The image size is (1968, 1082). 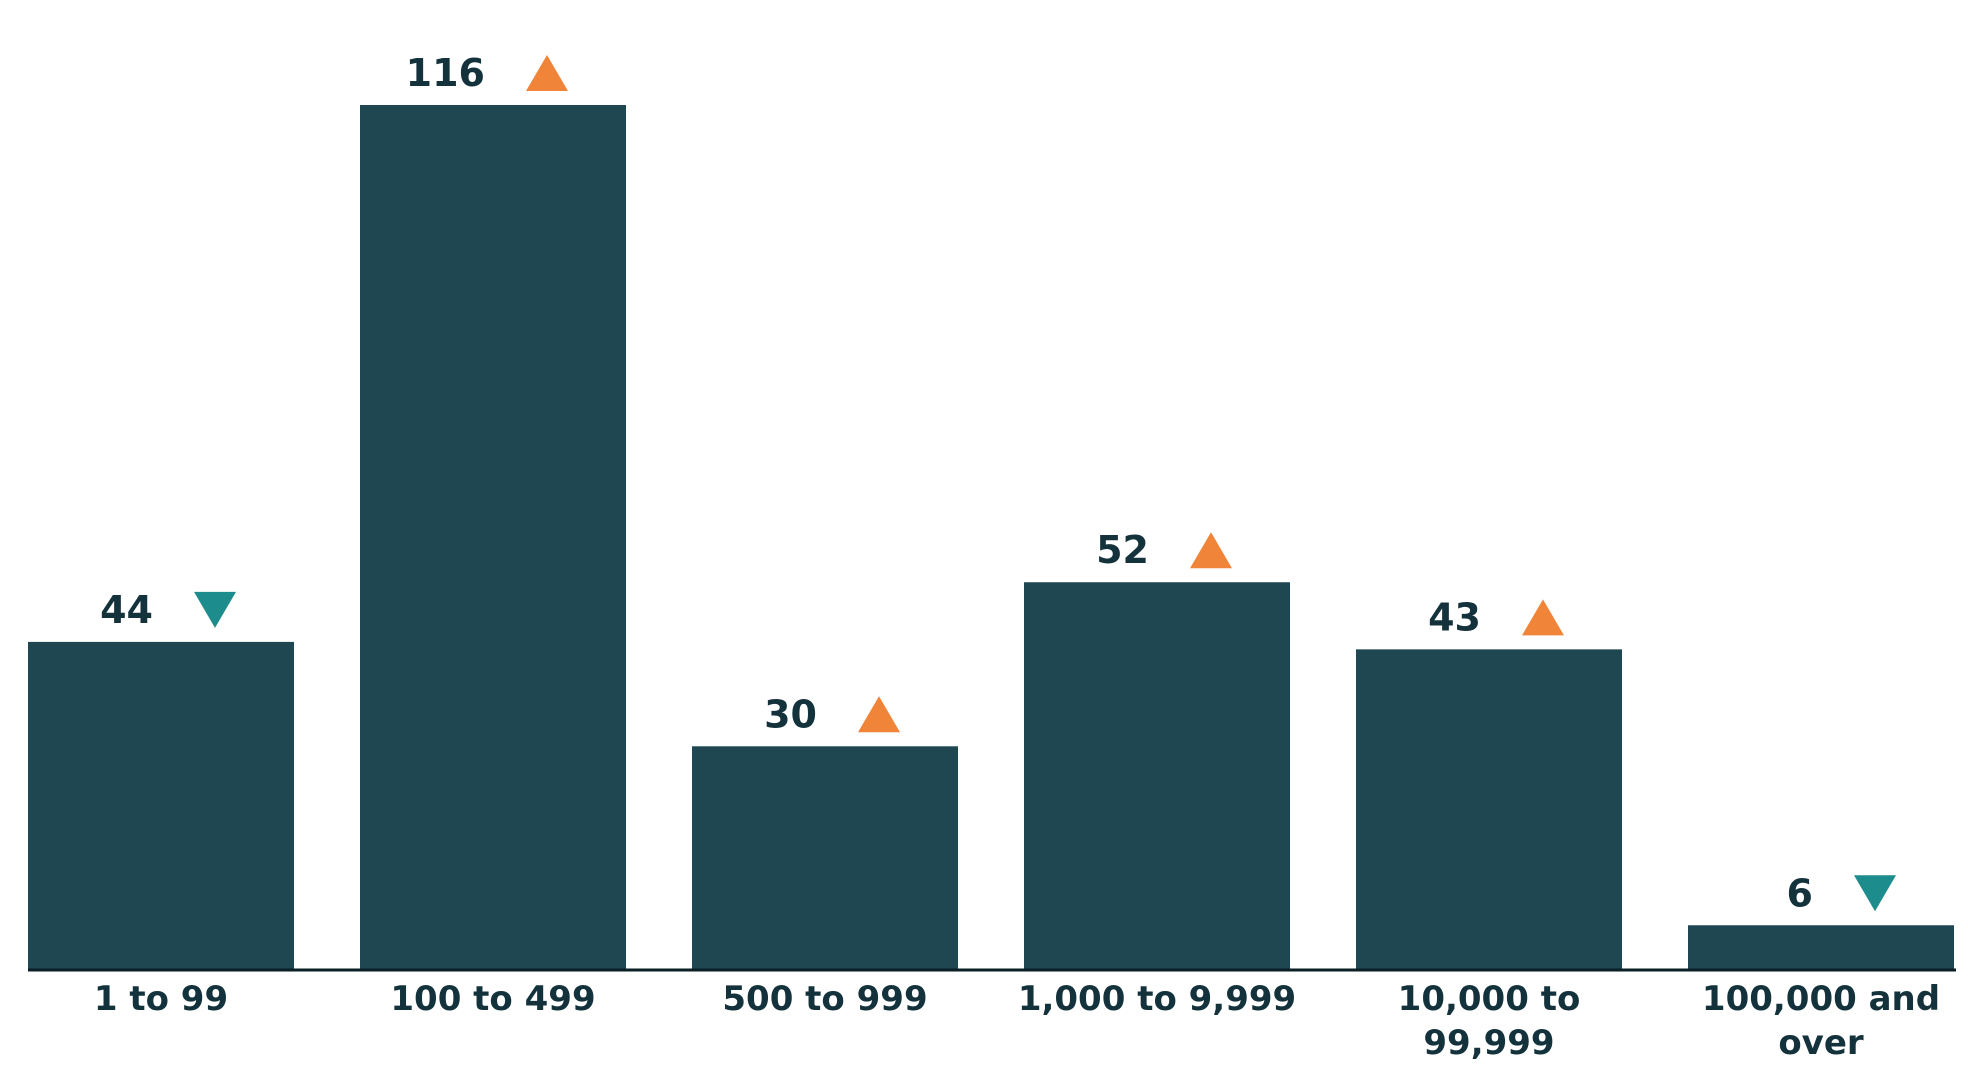 I want to click on value-label-0: 44, so click(x=126, y=610).